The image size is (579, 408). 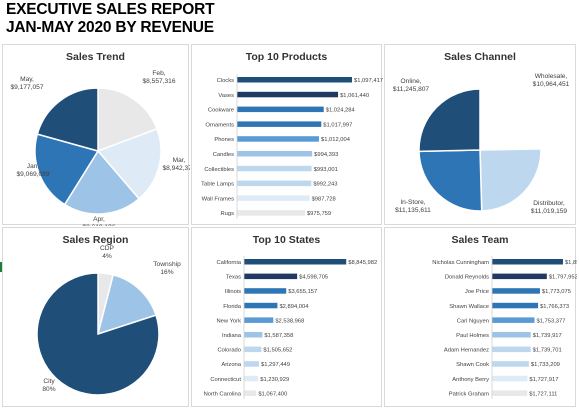 What do you see at coordinates (277, 351) in the screenshot?
I see `bar-value-colorado: $1,505,652` at bounding box center [277, 351].